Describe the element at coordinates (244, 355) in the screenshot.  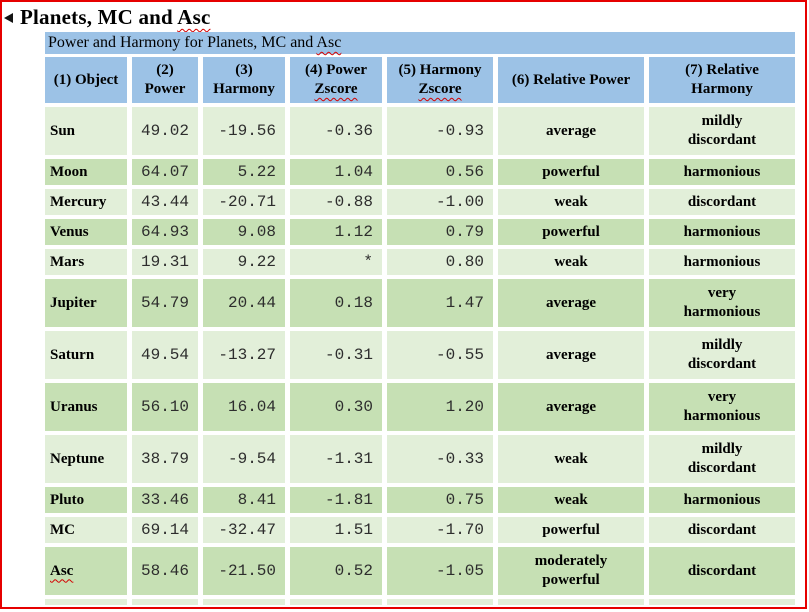
I see `harmony-cell: -13.27` at that location.